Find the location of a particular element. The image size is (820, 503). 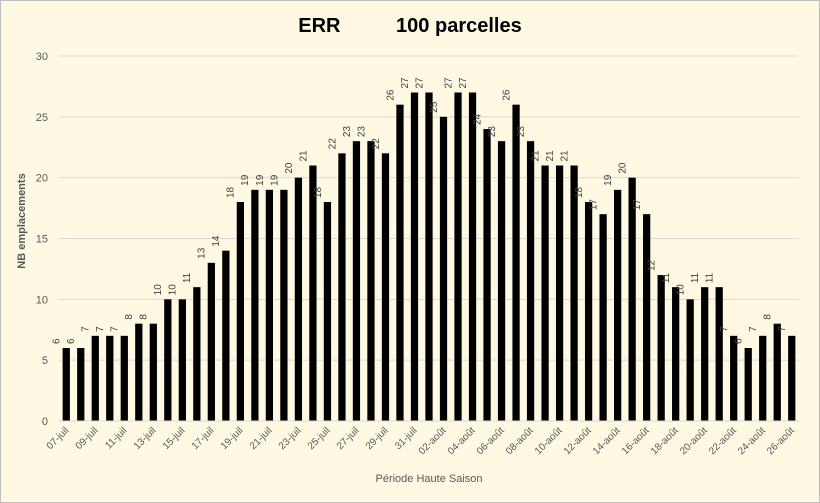

data-label: 20 is located at coordinates (623, 168).